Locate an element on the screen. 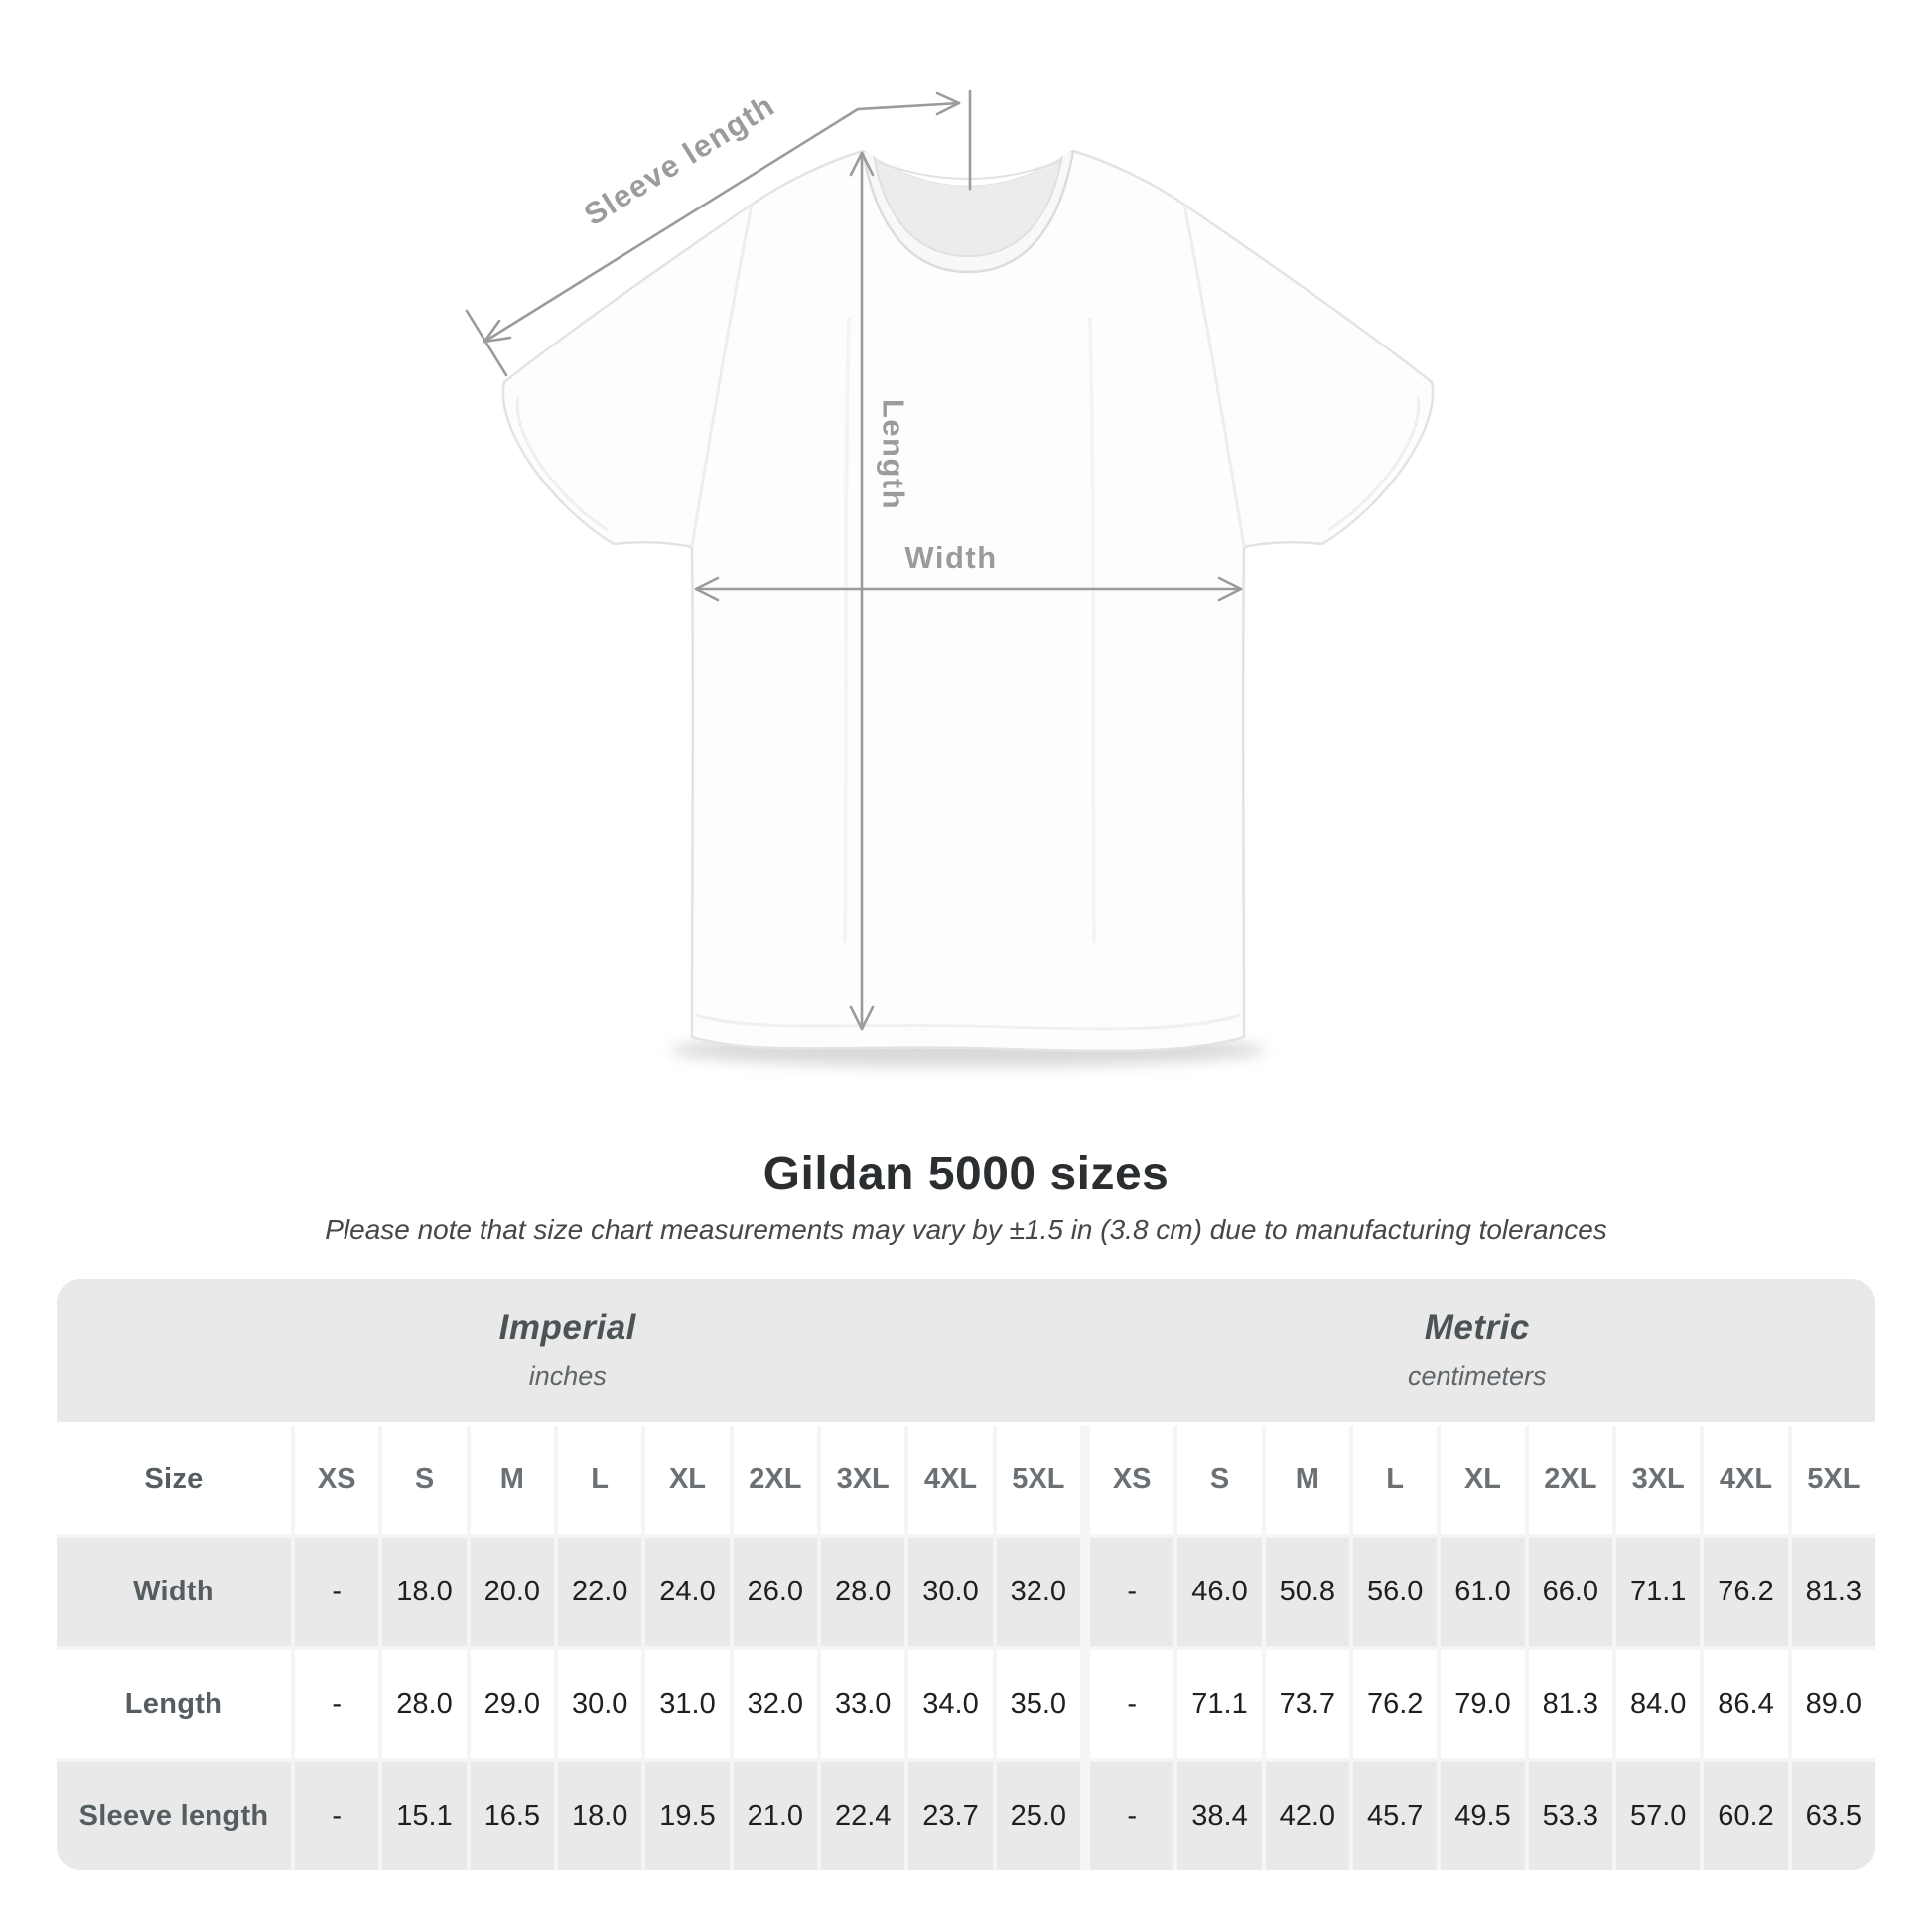 This screenshot has height=1932, width=1932. size-value-cell: 35.0 is located at coordinates (1038, 1704).